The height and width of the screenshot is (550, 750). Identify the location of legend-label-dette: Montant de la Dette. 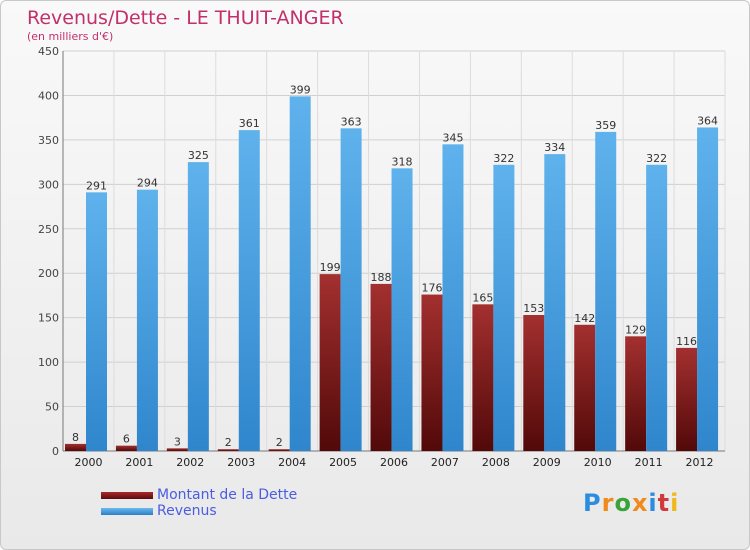
(227, 495).